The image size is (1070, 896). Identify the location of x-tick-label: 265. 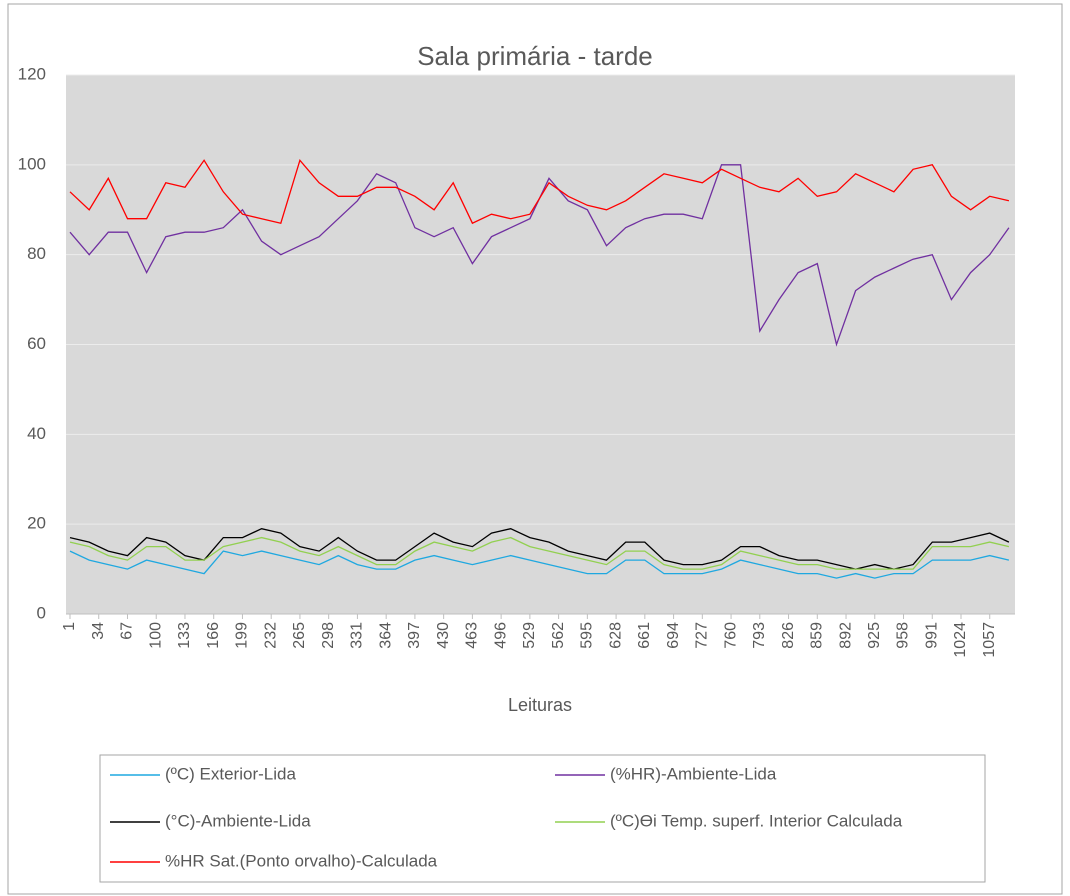
(299, 635).